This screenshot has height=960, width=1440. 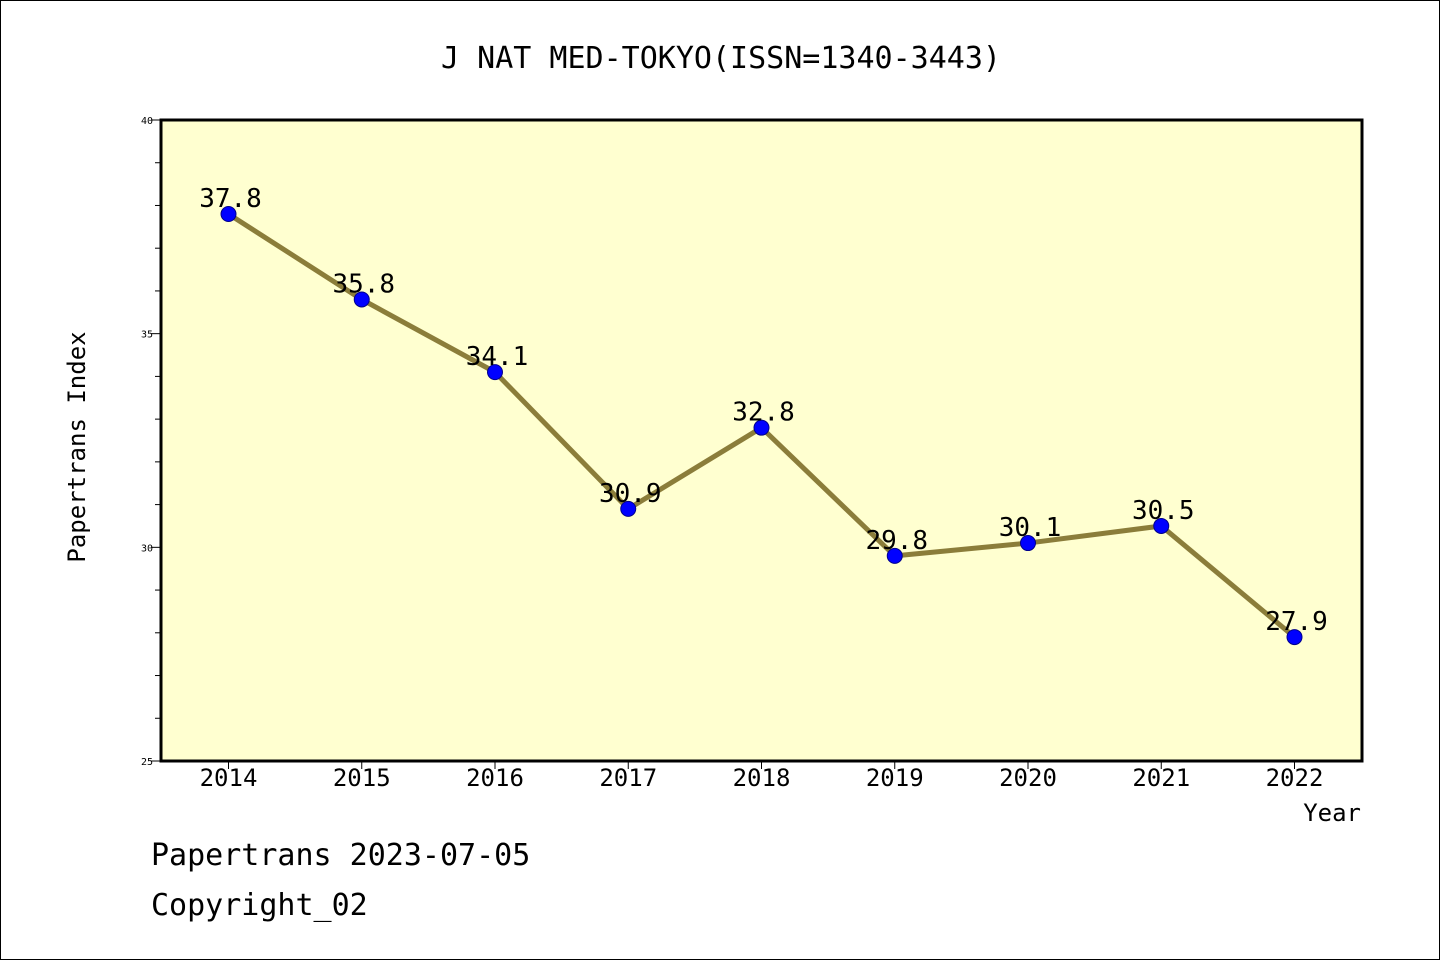 I want to click on x-tick-label: 2015, so click(x=362, y=778).